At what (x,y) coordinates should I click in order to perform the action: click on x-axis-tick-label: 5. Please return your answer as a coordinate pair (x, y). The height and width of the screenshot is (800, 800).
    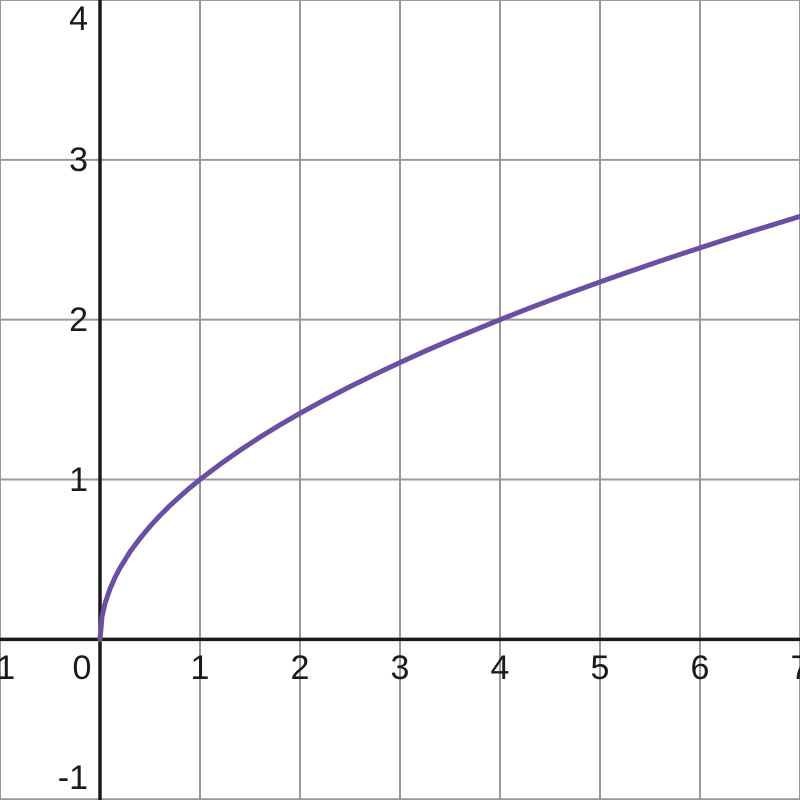
    Looking at the image, I should click on (600, 668).